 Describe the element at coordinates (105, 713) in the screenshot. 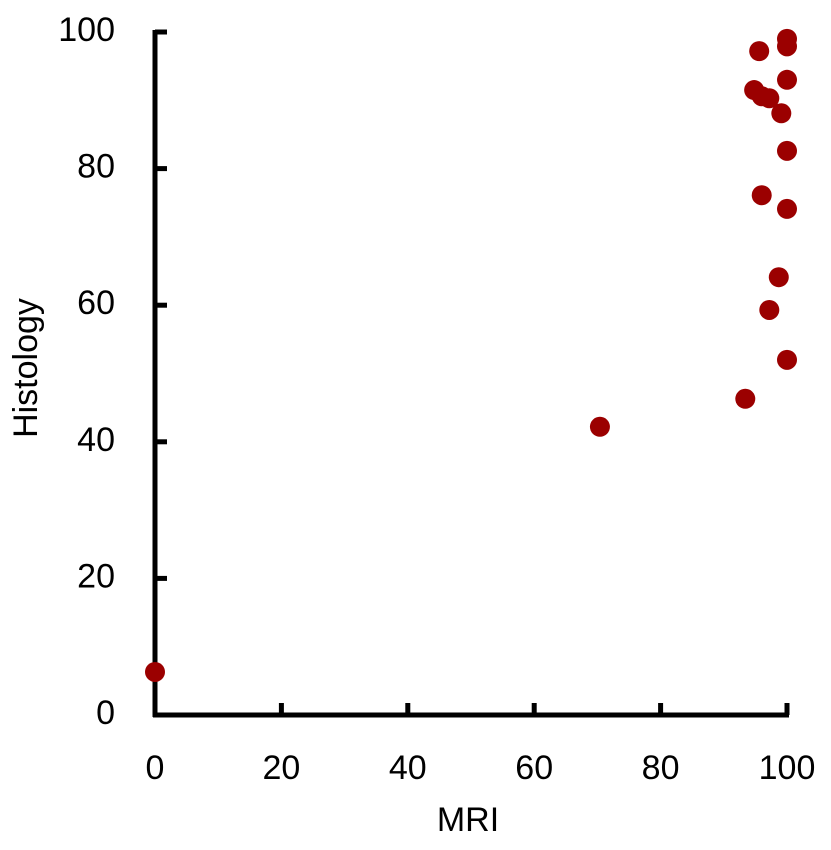

I see `y-tick-label: 0` at that location.